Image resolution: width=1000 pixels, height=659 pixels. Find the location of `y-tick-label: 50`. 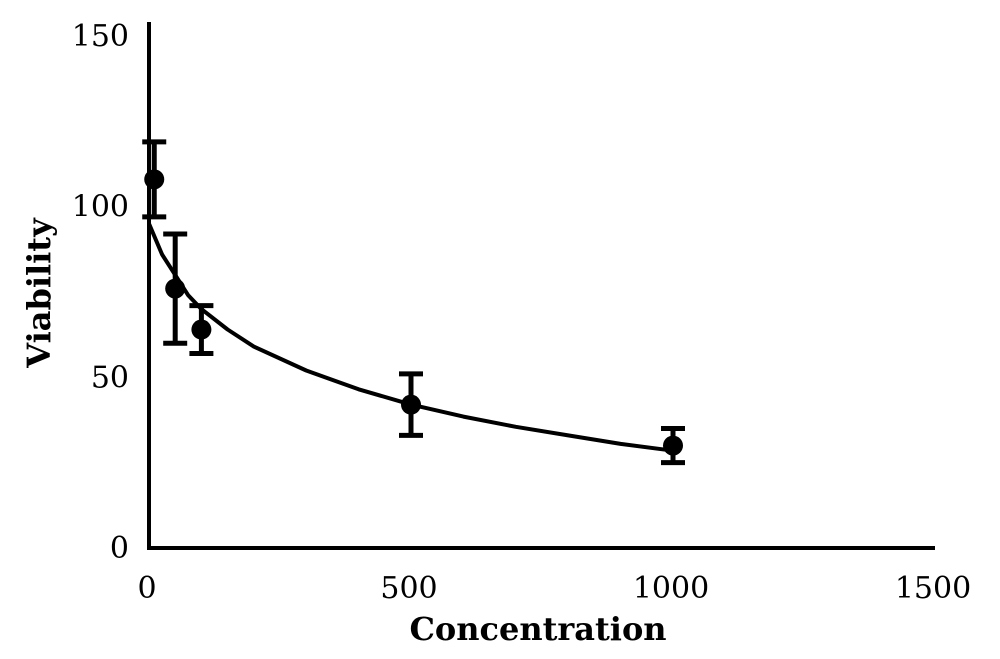

y-tick-label: 50 is located at coordinates (110, 377).